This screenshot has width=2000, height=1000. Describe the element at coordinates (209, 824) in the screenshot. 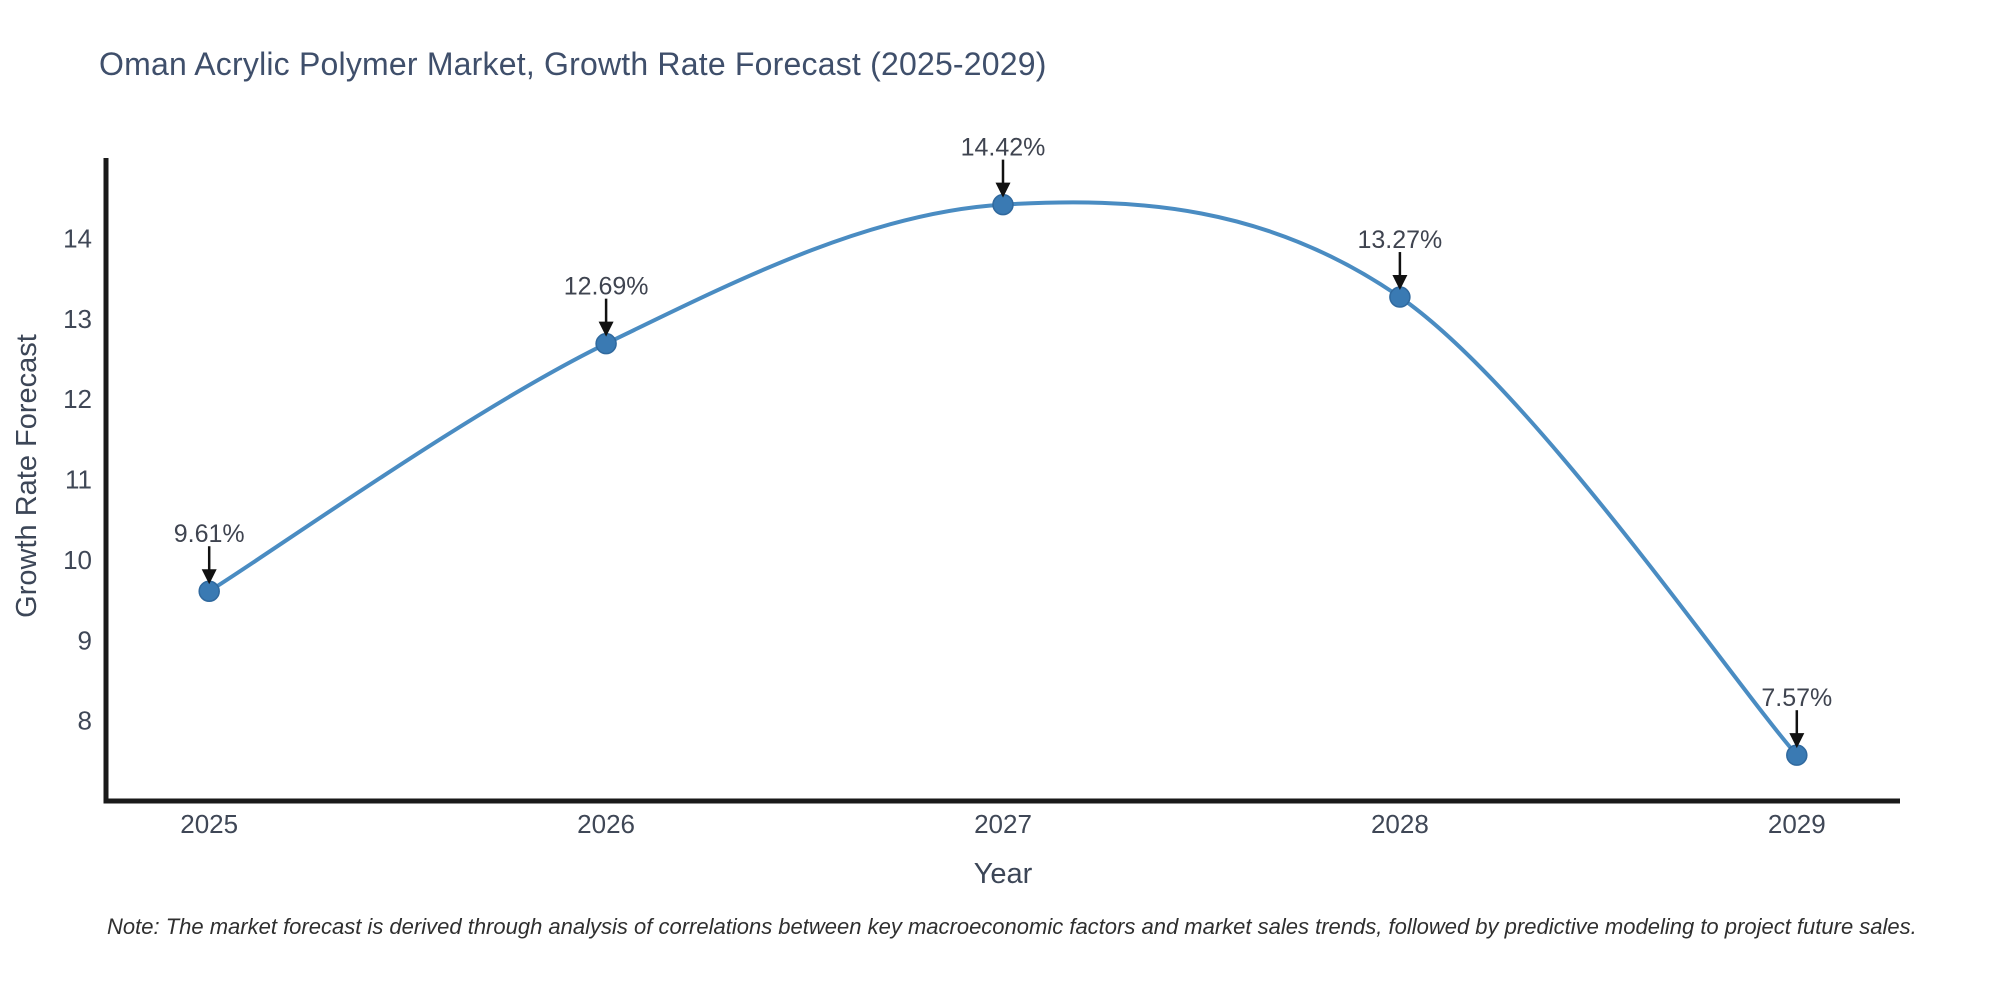

I see `x-tick-label: 2025` at that location.